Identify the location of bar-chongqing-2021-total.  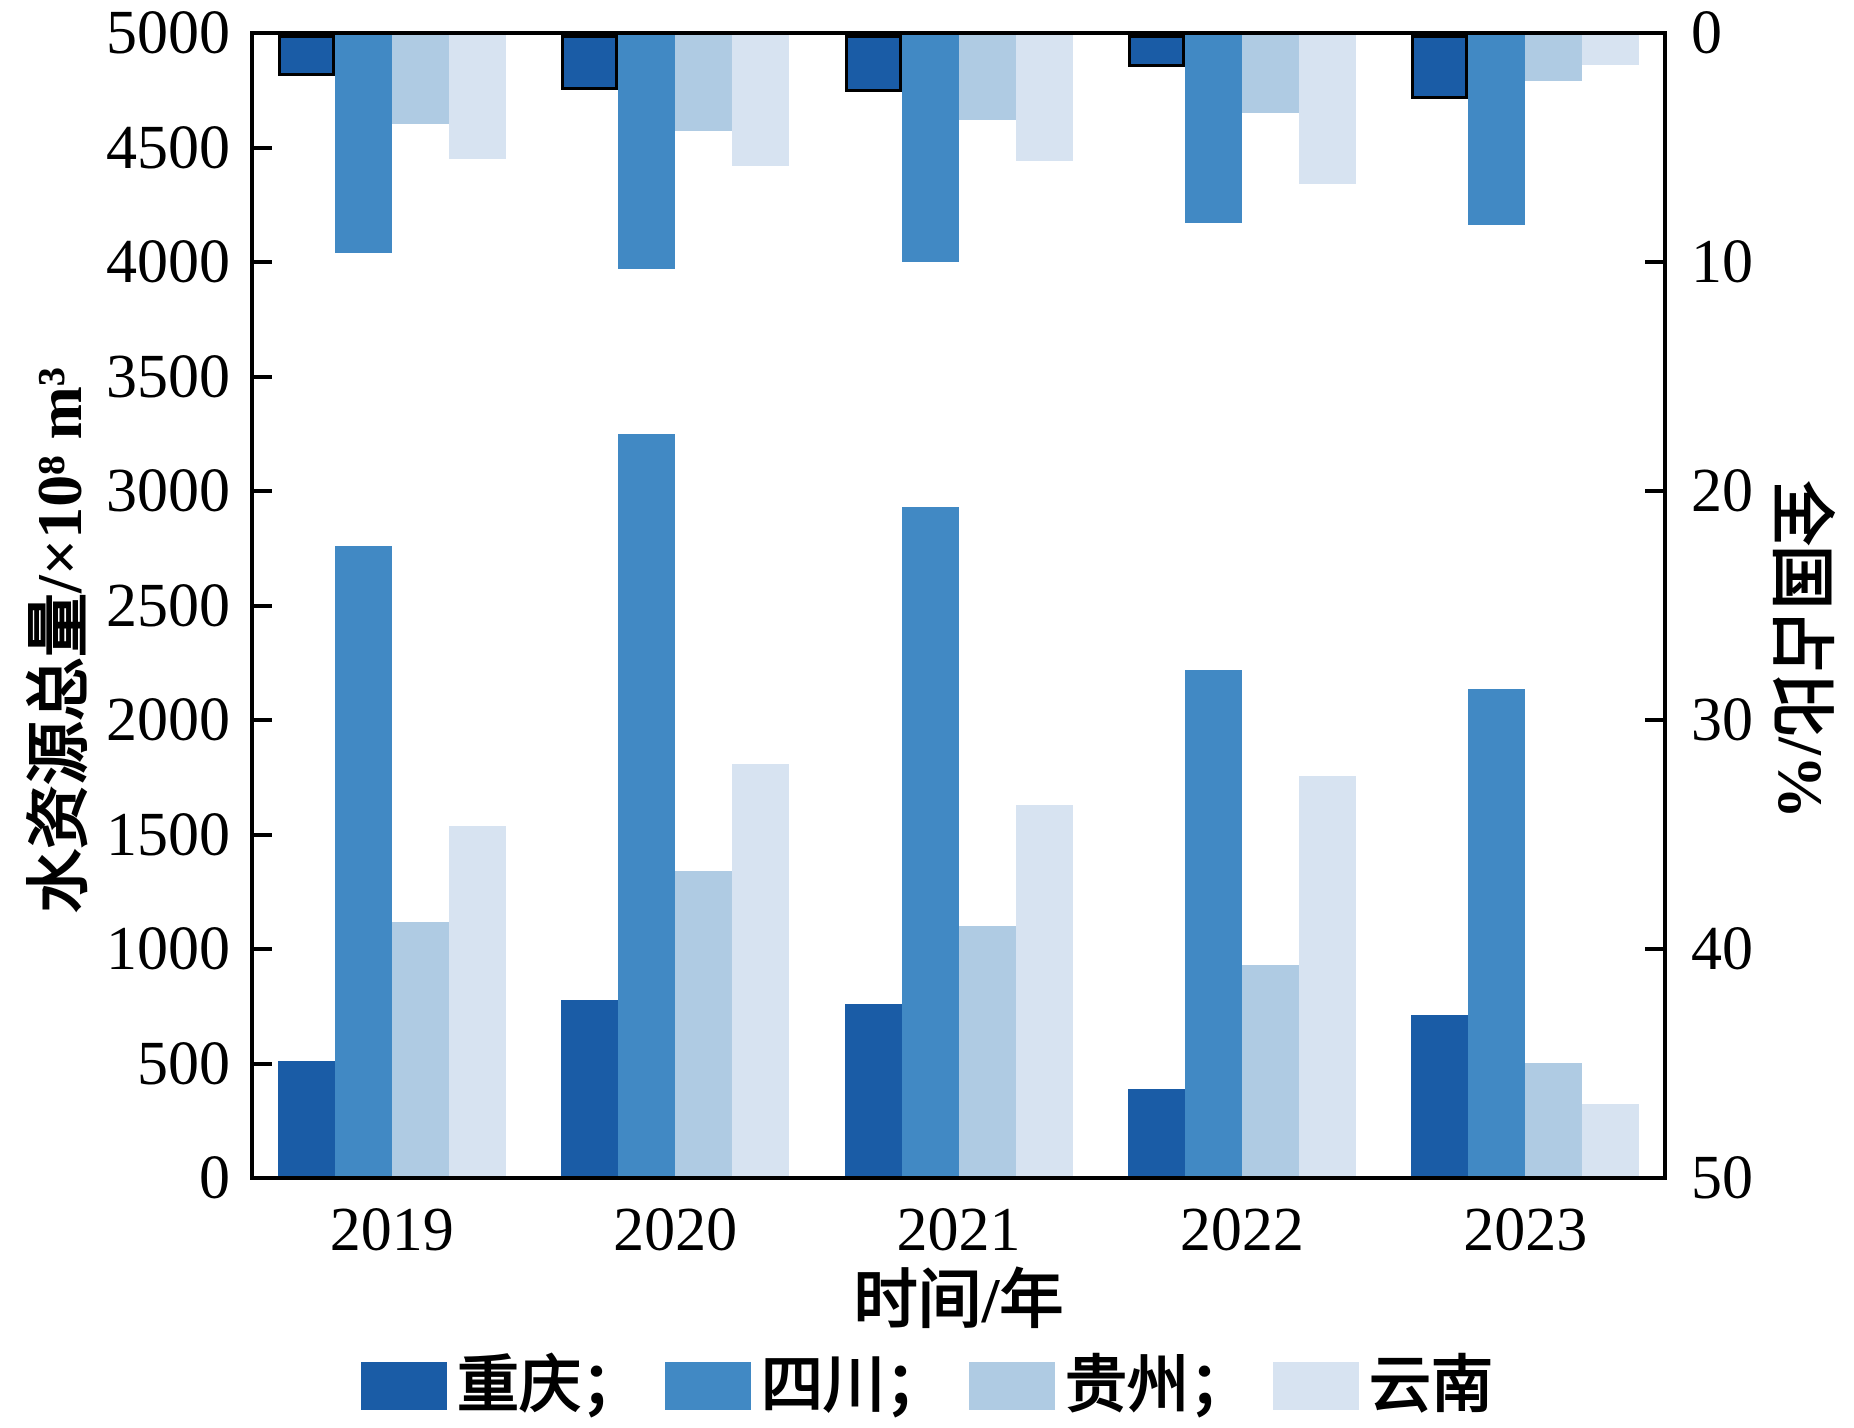
(873, 1090).